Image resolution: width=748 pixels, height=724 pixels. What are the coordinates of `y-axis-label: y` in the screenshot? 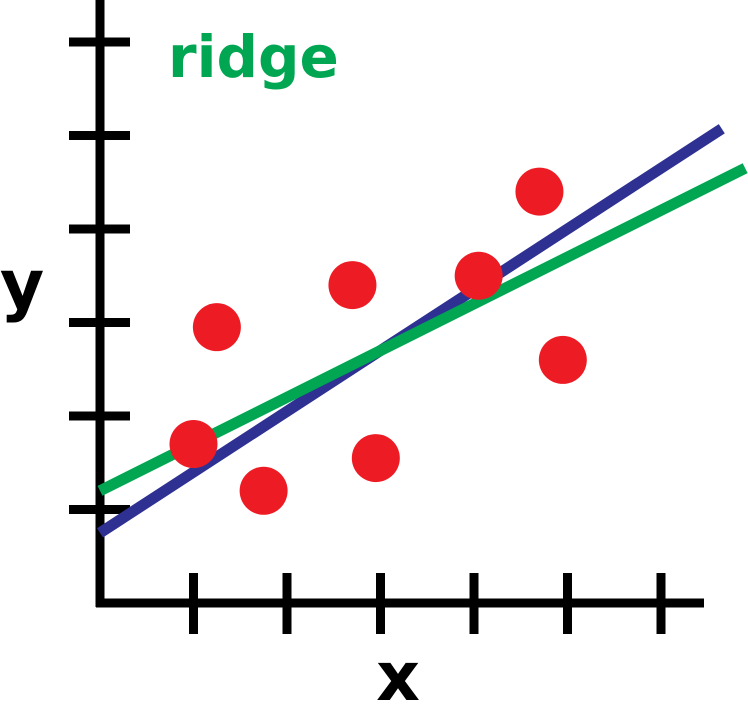 It's located at (22, 285).